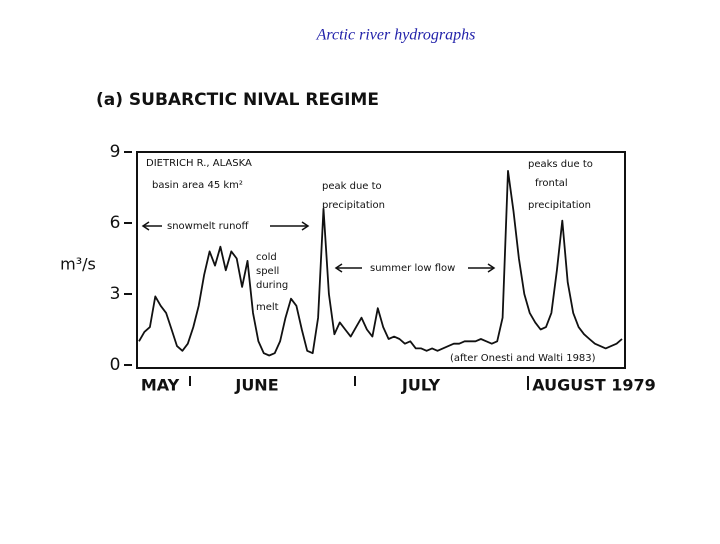  Describe the element at coordinates (115, 223) in the screenshot. I see `y-tick-label: 6` at that location.